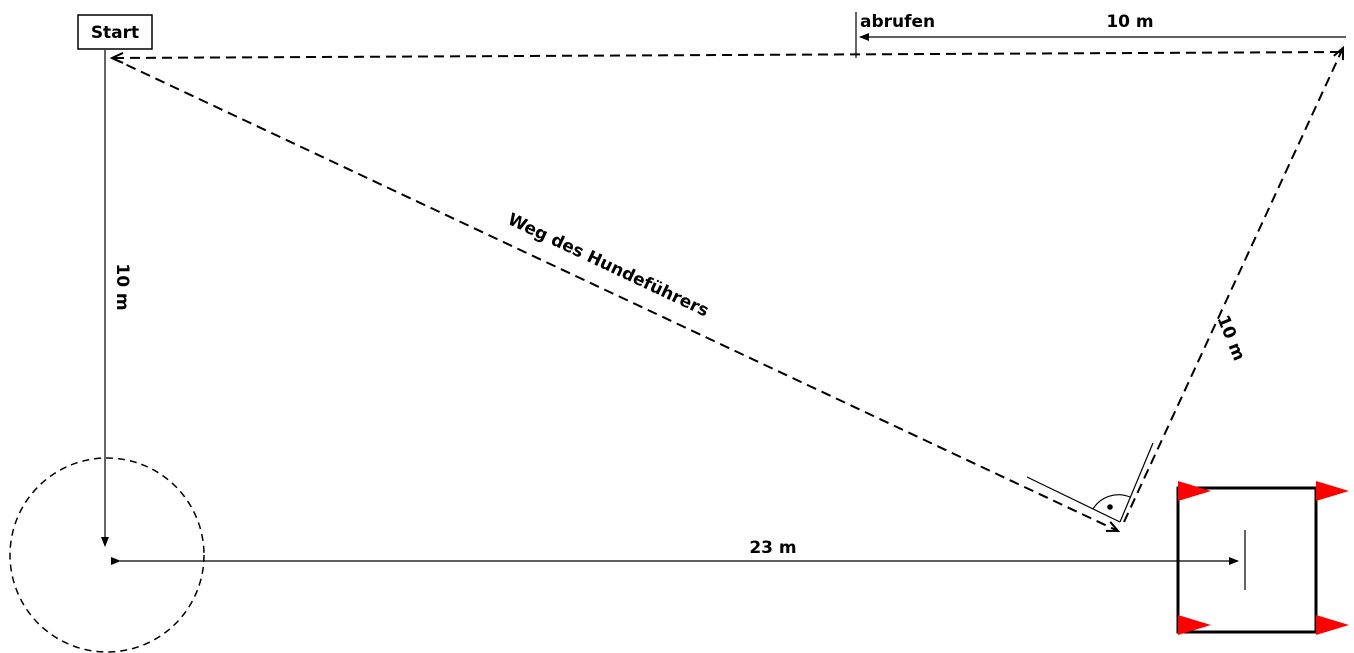  Describe the element at coordinates (1332, 625) in the screenshot. I see `flag-icon-bottom-right` at that location.